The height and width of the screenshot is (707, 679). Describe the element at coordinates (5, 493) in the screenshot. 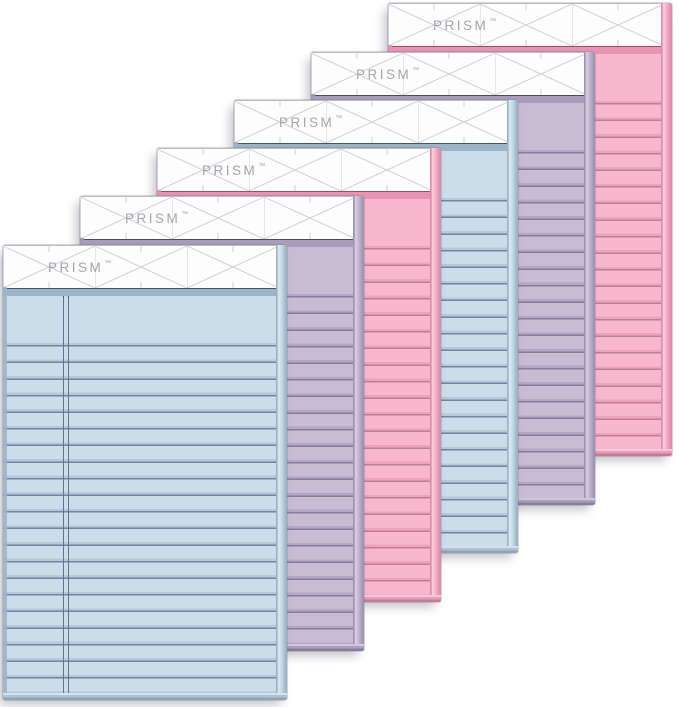

I see `notepad-left-edge` at that location.